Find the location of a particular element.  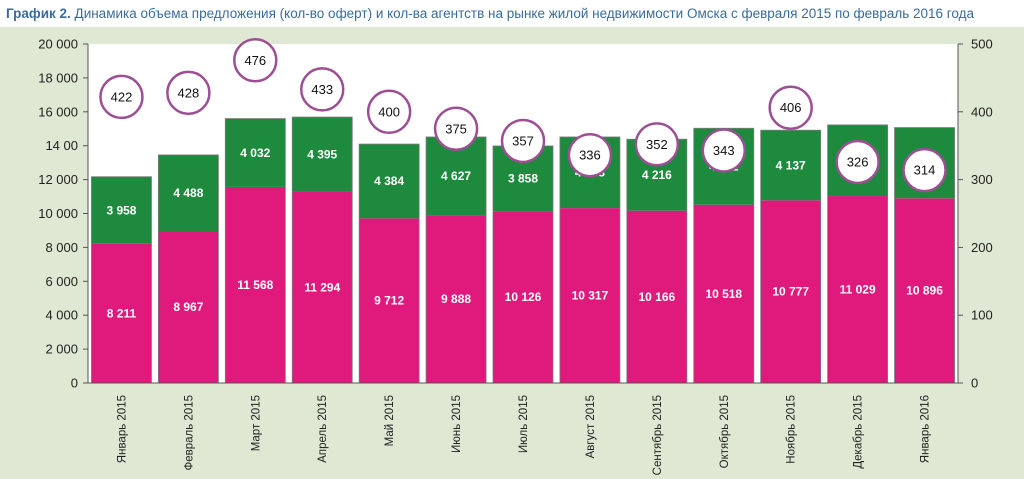

data-label-offers-bottom: 9 888 is located at coordinates (456, 299).